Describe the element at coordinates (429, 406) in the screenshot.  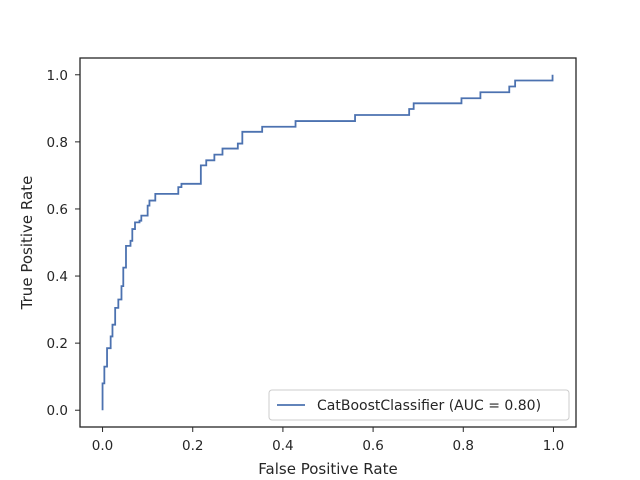
I see `legend-entry-label: CatBoostClassifier (AUC = 0.80)` at that location.